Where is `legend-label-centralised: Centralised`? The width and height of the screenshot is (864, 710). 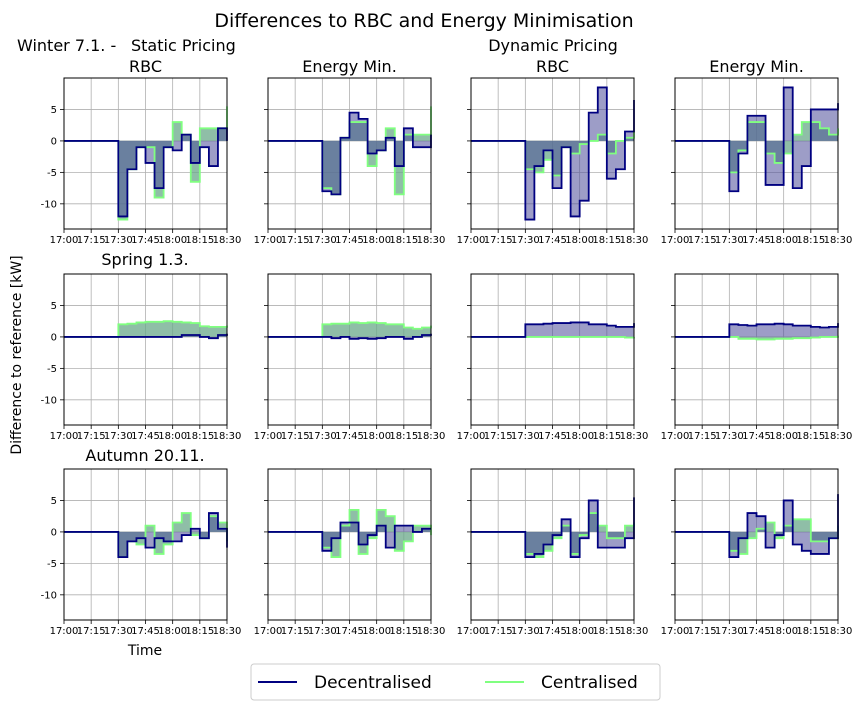
legend-label-centralised: Centralised is located at coordinates (589, 683).